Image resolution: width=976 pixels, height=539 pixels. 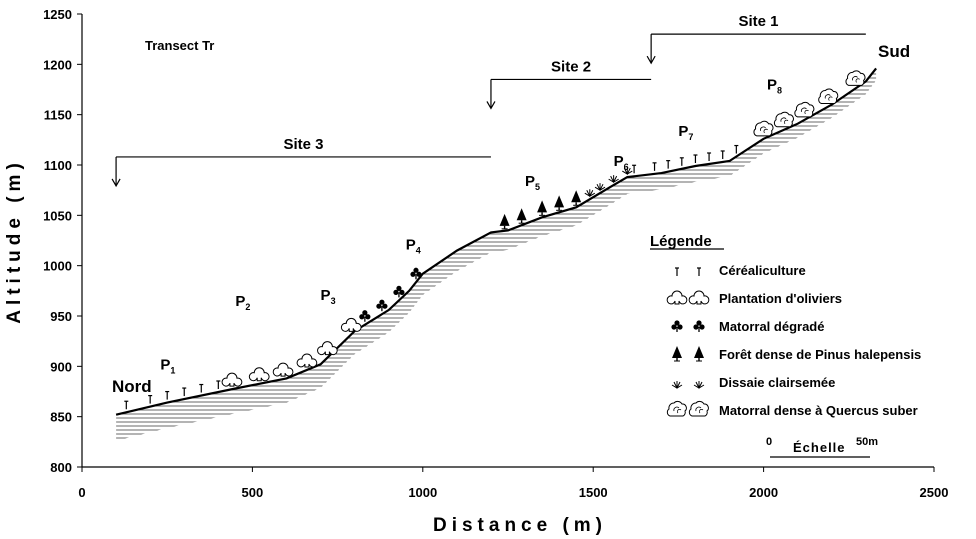 I want to click on legend-item: Matorral dégradé, so click(x=747, y=326).